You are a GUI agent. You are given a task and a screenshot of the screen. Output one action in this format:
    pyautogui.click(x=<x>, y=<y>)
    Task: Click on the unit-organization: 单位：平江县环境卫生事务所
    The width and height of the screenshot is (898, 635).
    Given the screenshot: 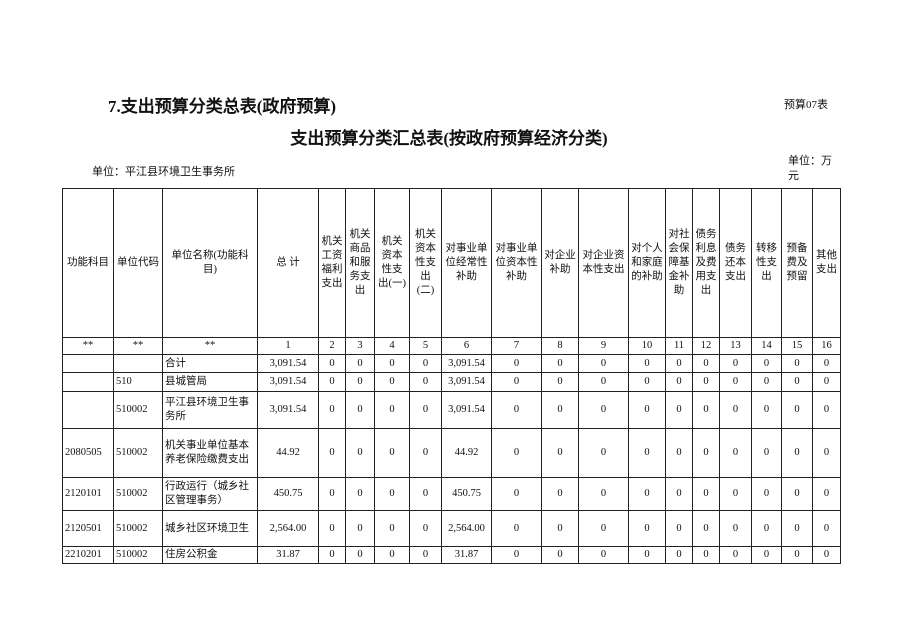 What is the action you would take?
    pyautogui.click(x=163, y=172)
    